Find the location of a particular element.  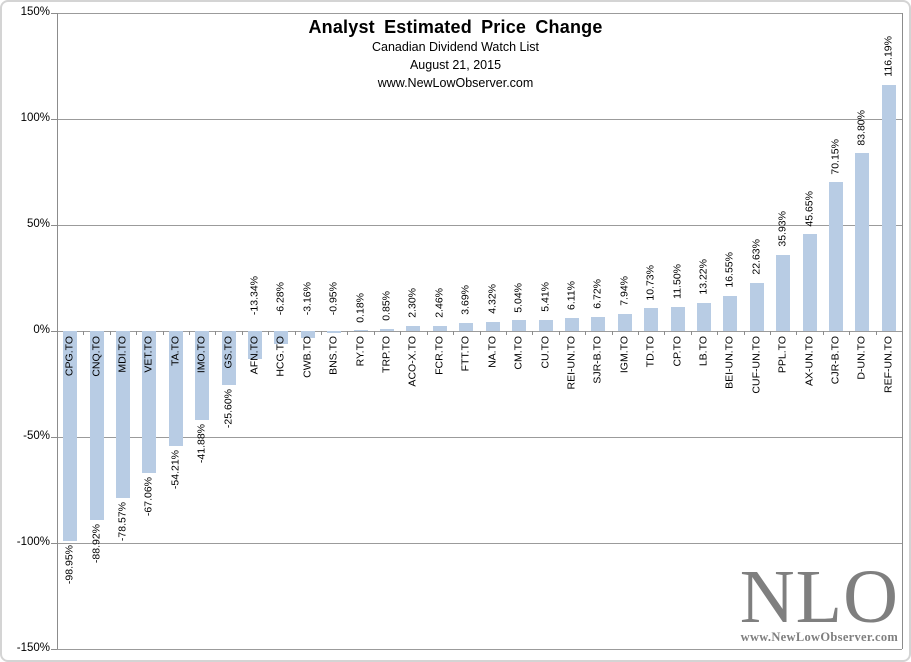

bar-value-label: 22.63% is located at coordinates (756, 257).